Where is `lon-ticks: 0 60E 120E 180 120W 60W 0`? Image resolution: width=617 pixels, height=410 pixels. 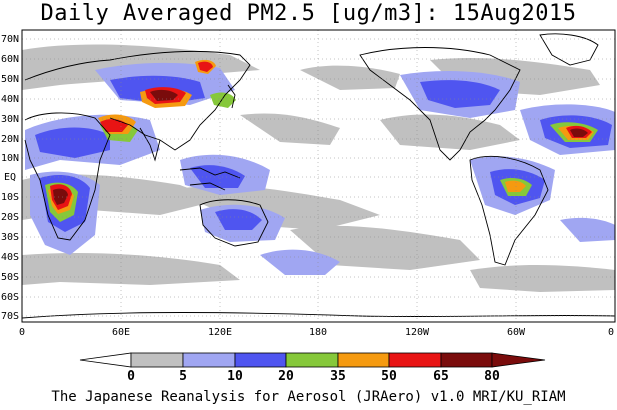 lon-ticks: 0 60E 120E 180 120W 60W 0 is located at coordinates (316, 332).